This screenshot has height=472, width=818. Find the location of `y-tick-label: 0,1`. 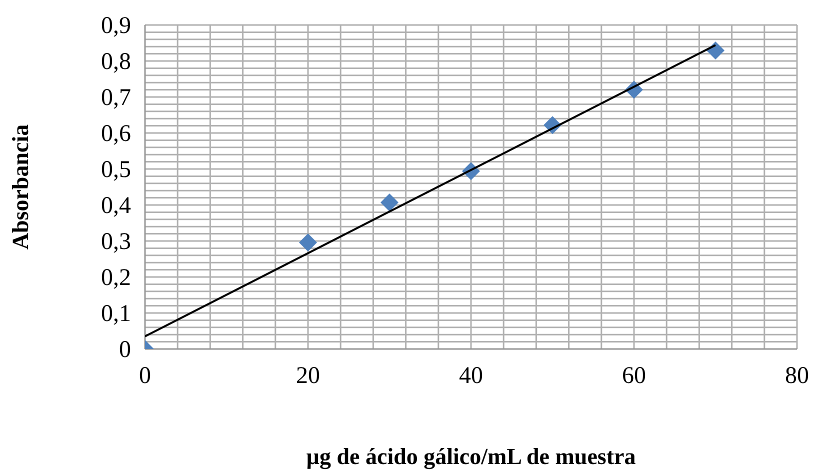

y-tick-label: 0,1 is located at coordinates (116, 314).